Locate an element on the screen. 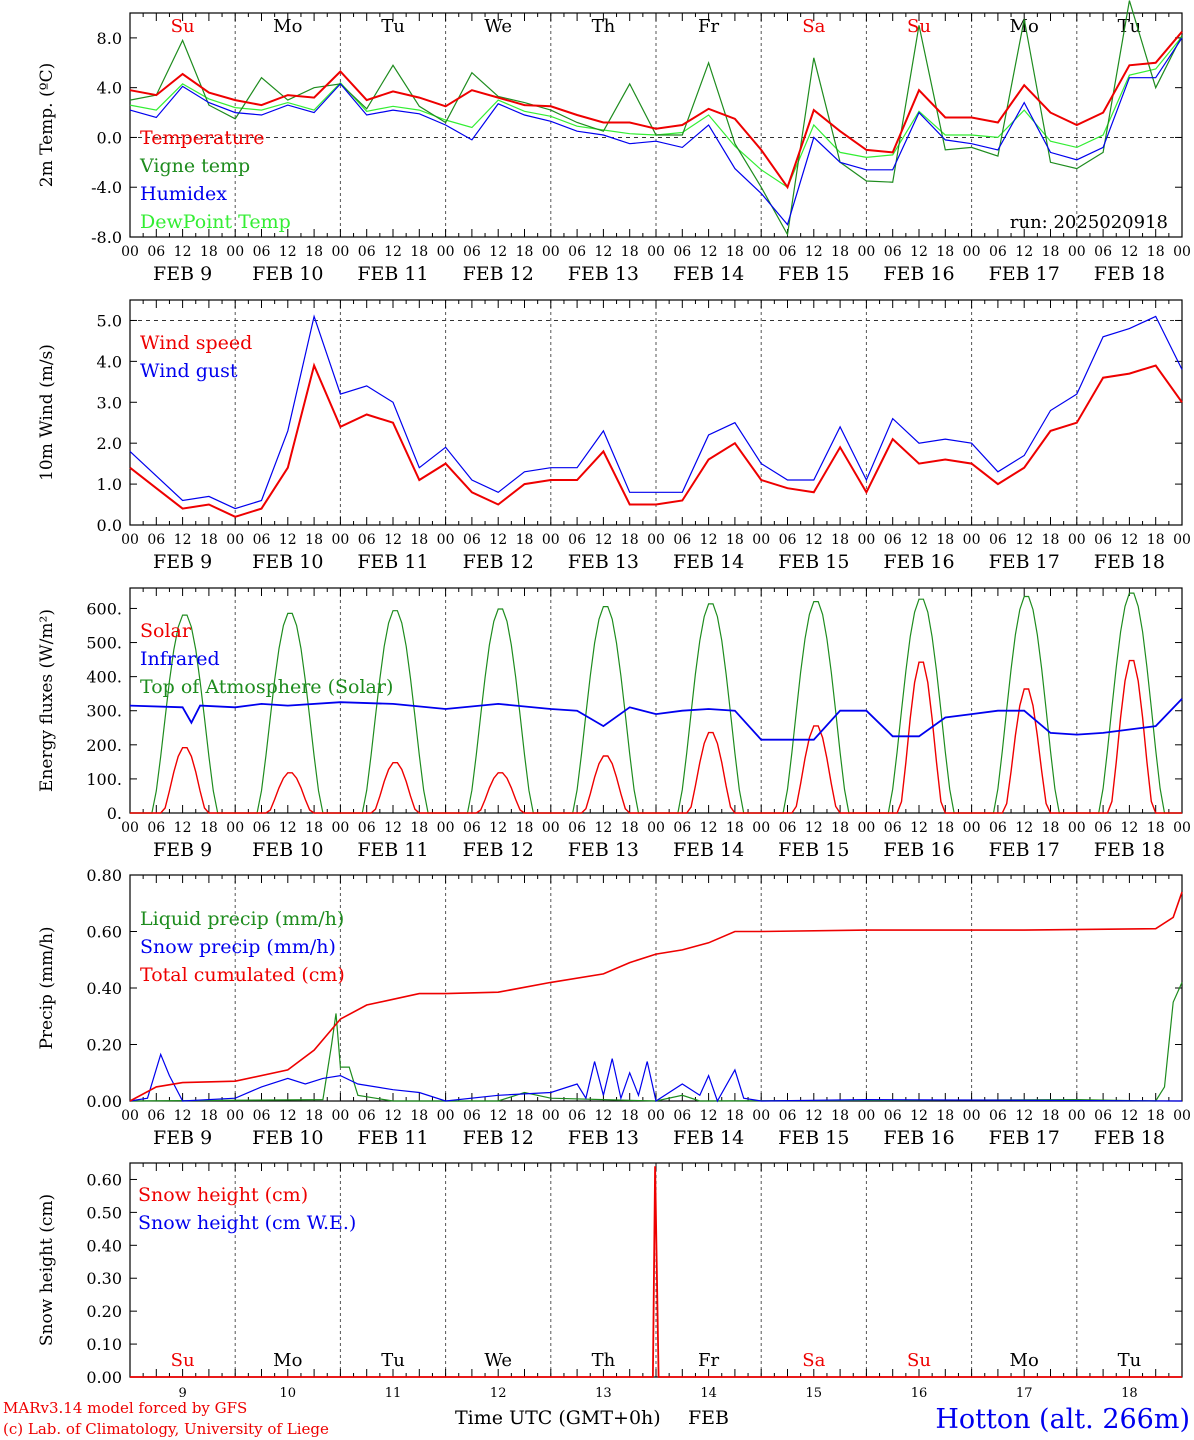 This screenshot has height=1440, width=1194. x-day-label: FEB 15 is located at coordinates (813, 1138).